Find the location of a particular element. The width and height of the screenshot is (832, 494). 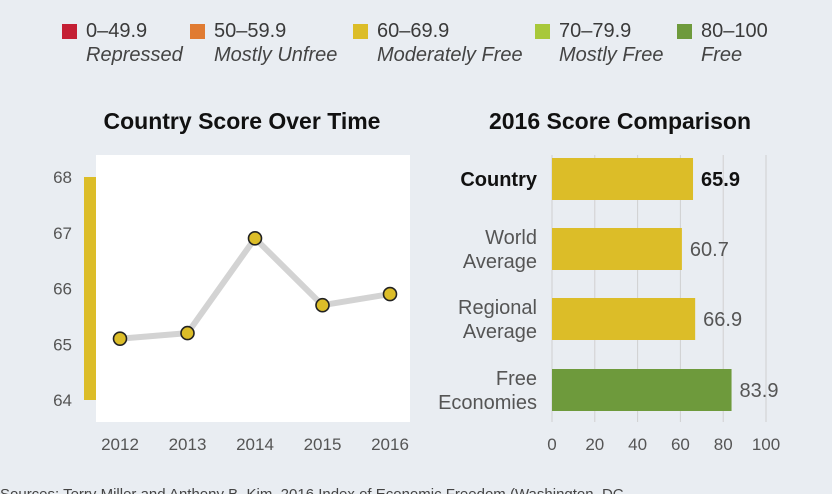

bar-value-label: 83.9 is located at coordinates (759, 391).